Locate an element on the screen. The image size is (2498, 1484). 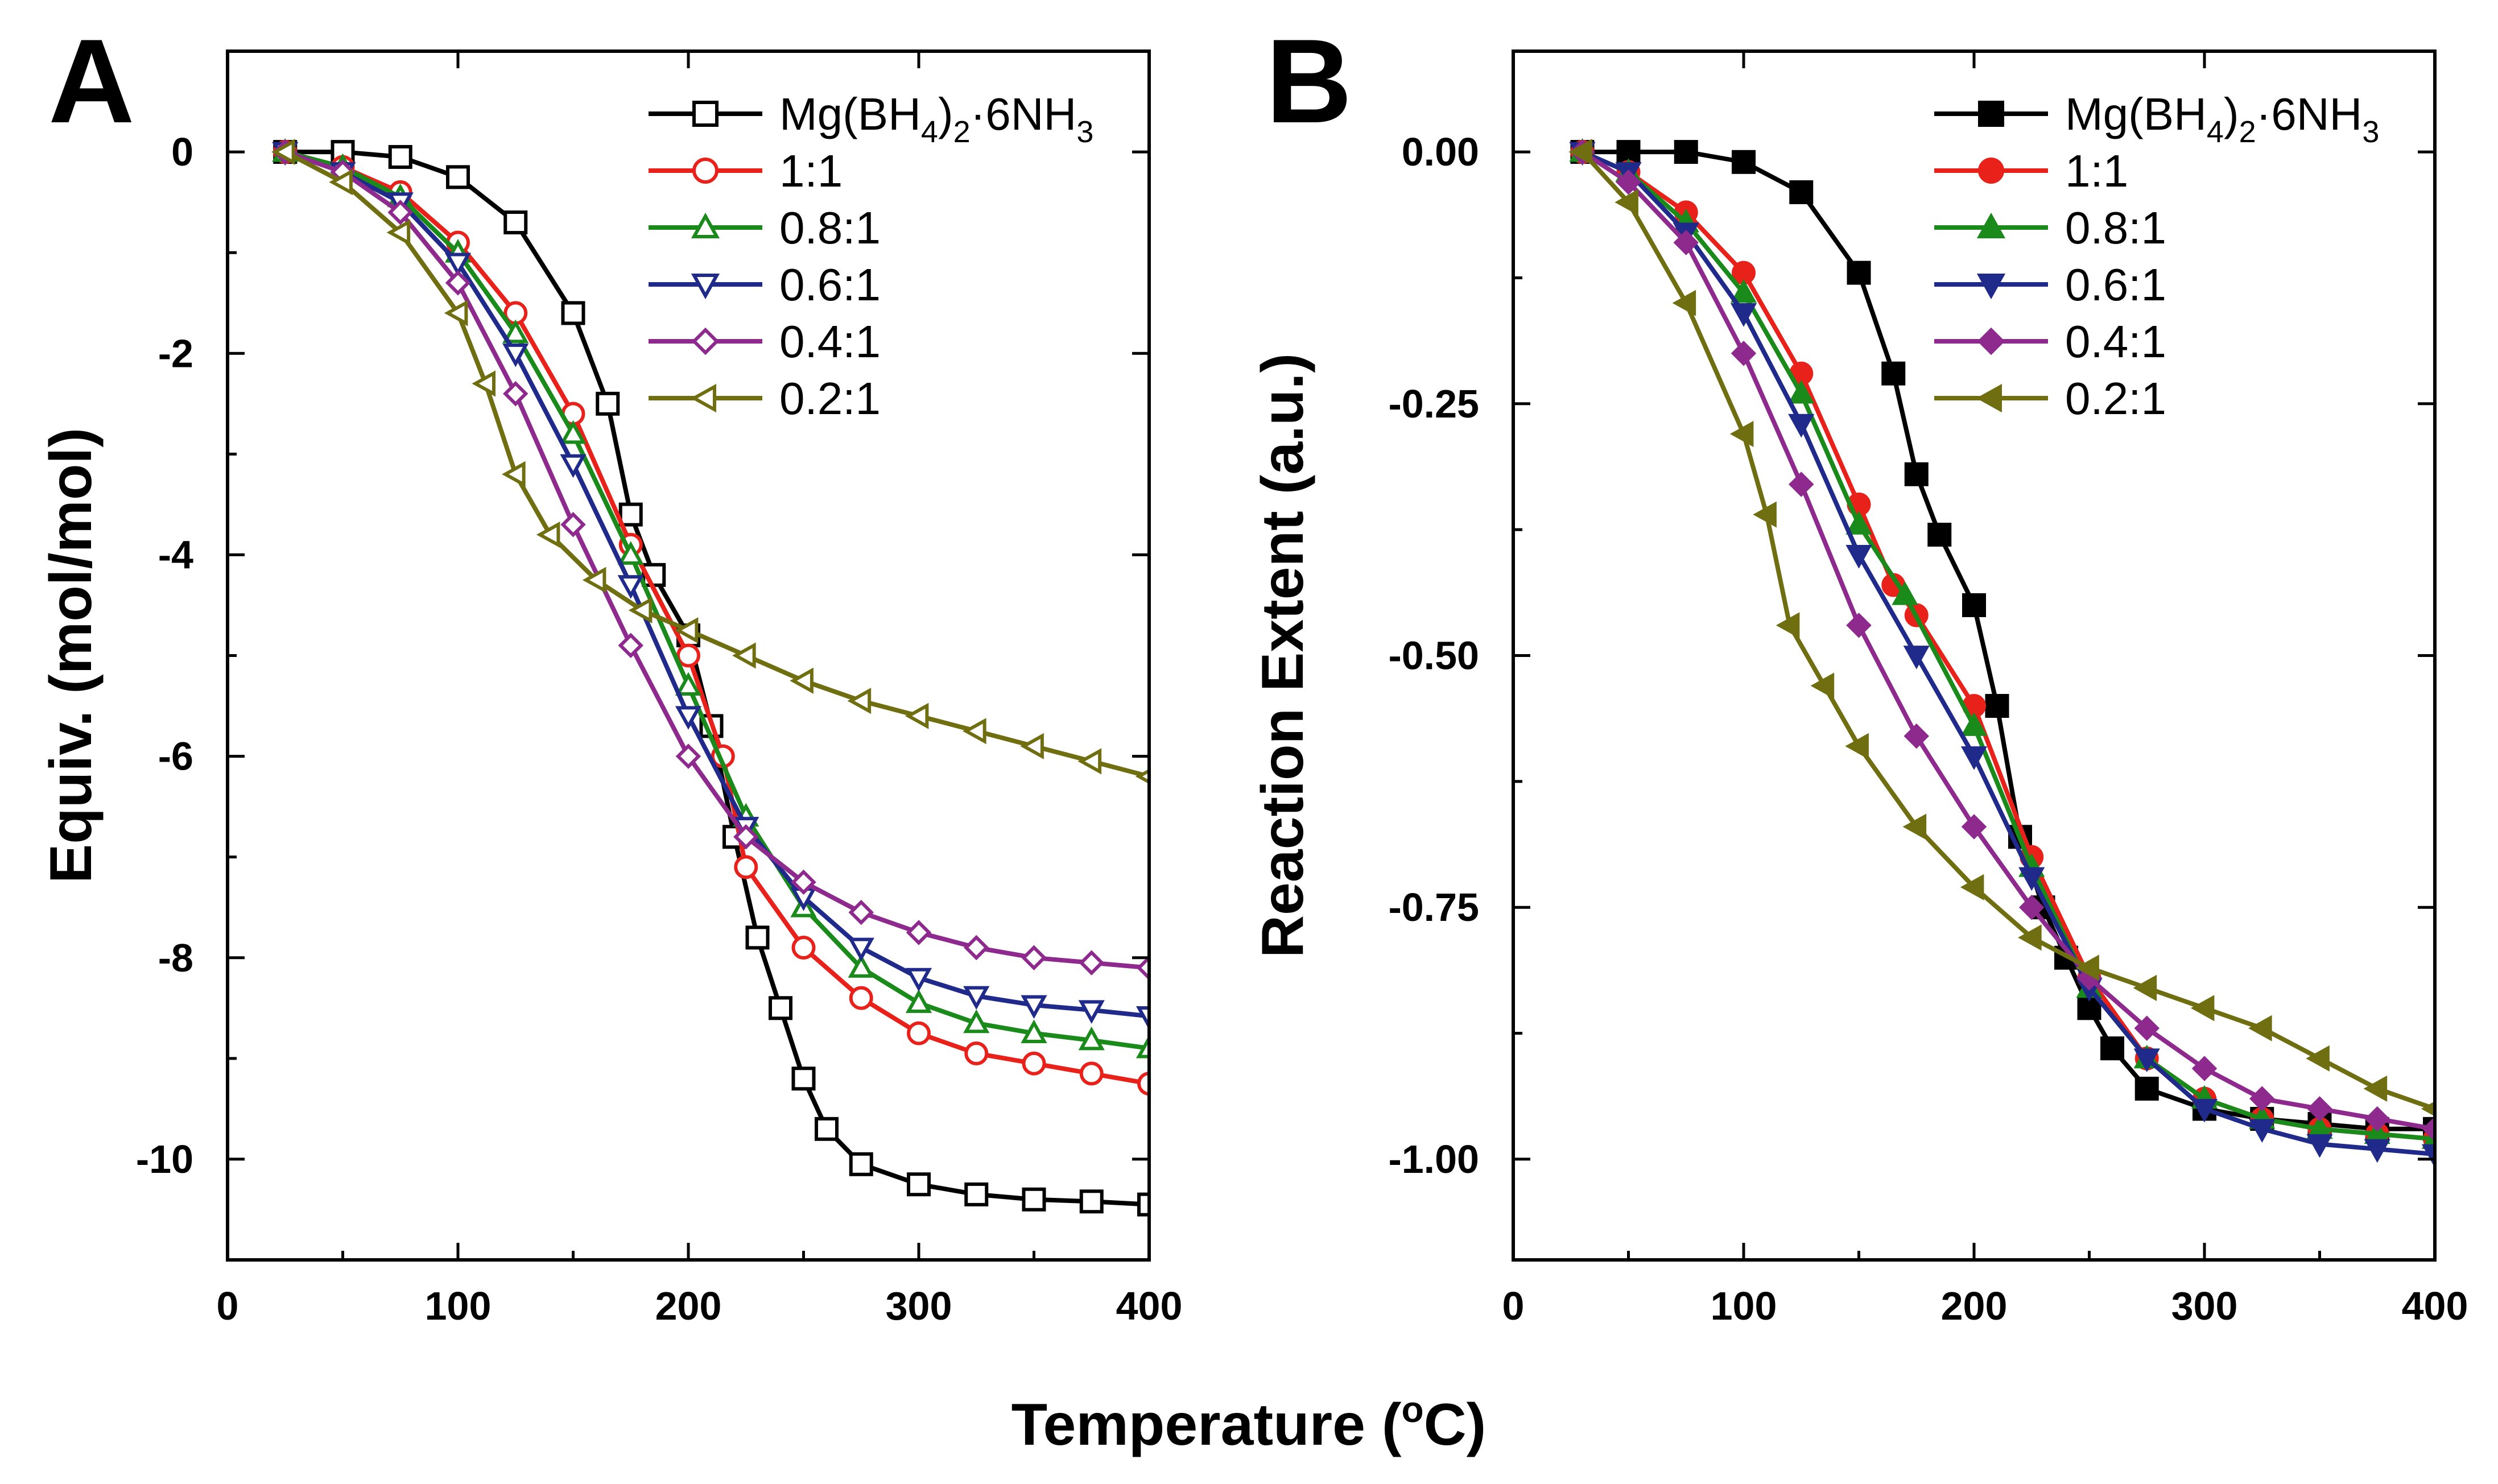
legend-entry: 0.6:1 is located at coordinates (765, 284).